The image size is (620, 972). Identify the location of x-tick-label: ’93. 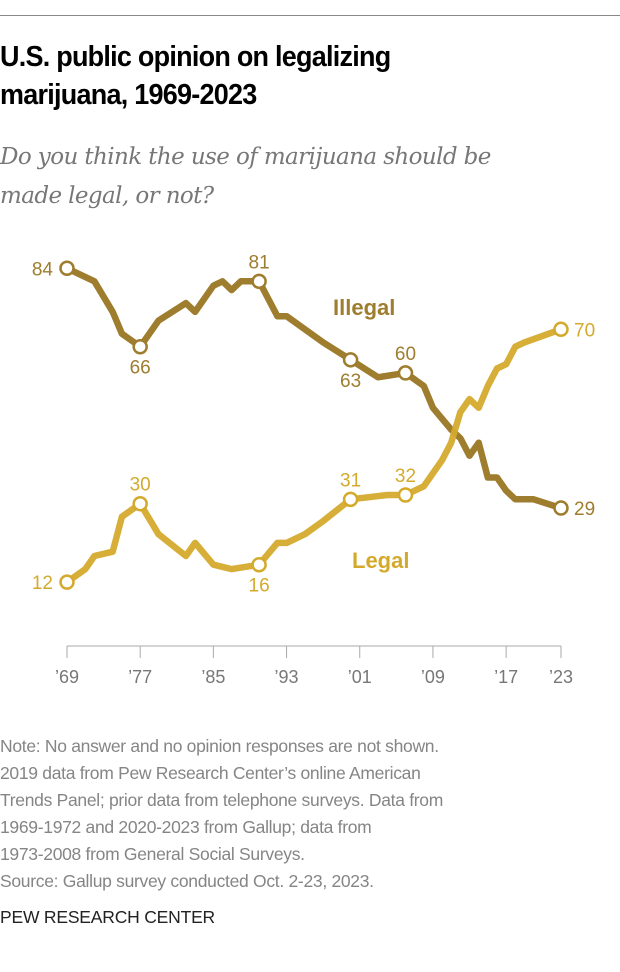
(287, 677).